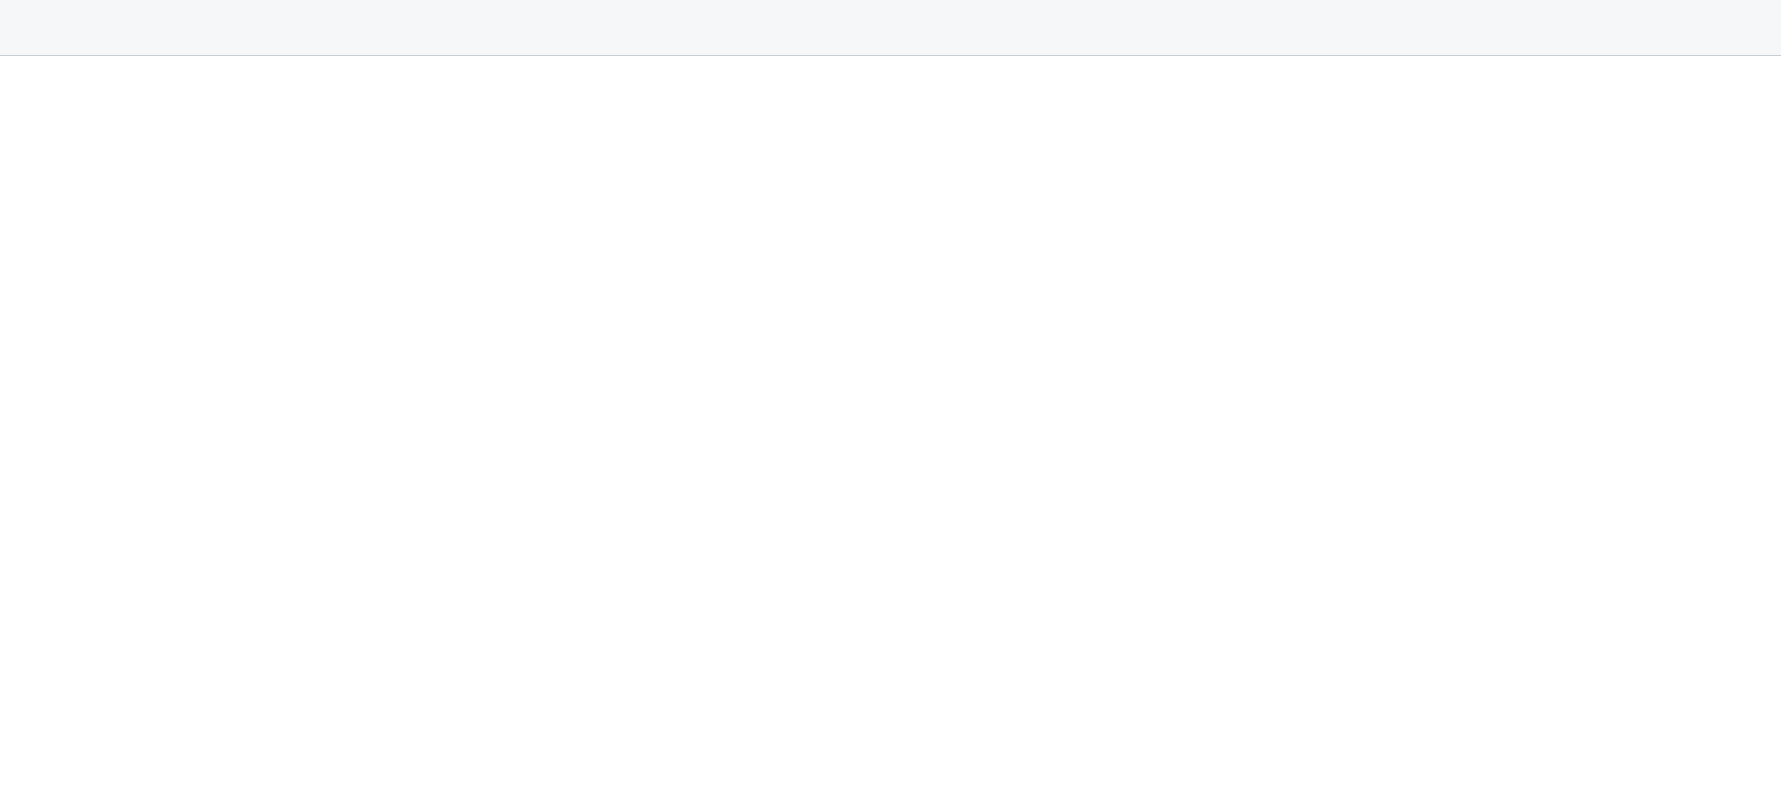 The height and width of the screenshot is (800, 1781). Describe the element at coordinates (890, 28) in the screenshot. I see `app-header` at that location.